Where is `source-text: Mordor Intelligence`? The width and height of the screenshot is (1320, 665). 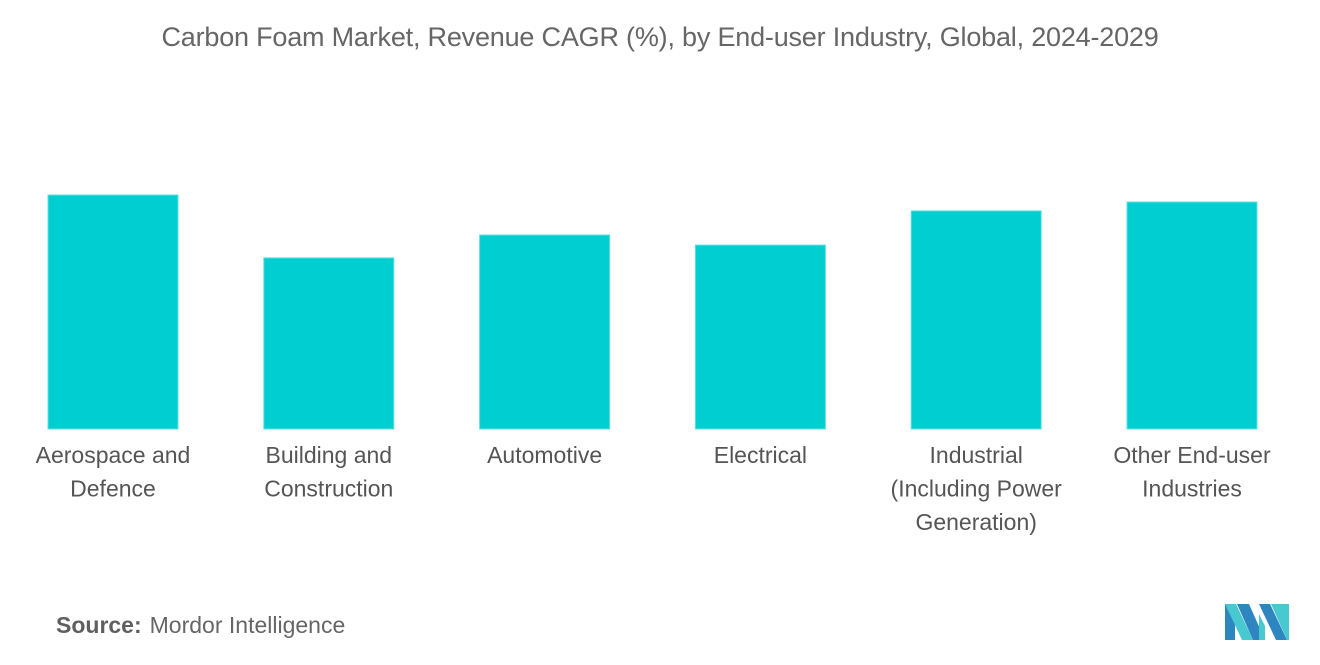 source-text: Mordor Intelligence is located at coordinates (247, 625).